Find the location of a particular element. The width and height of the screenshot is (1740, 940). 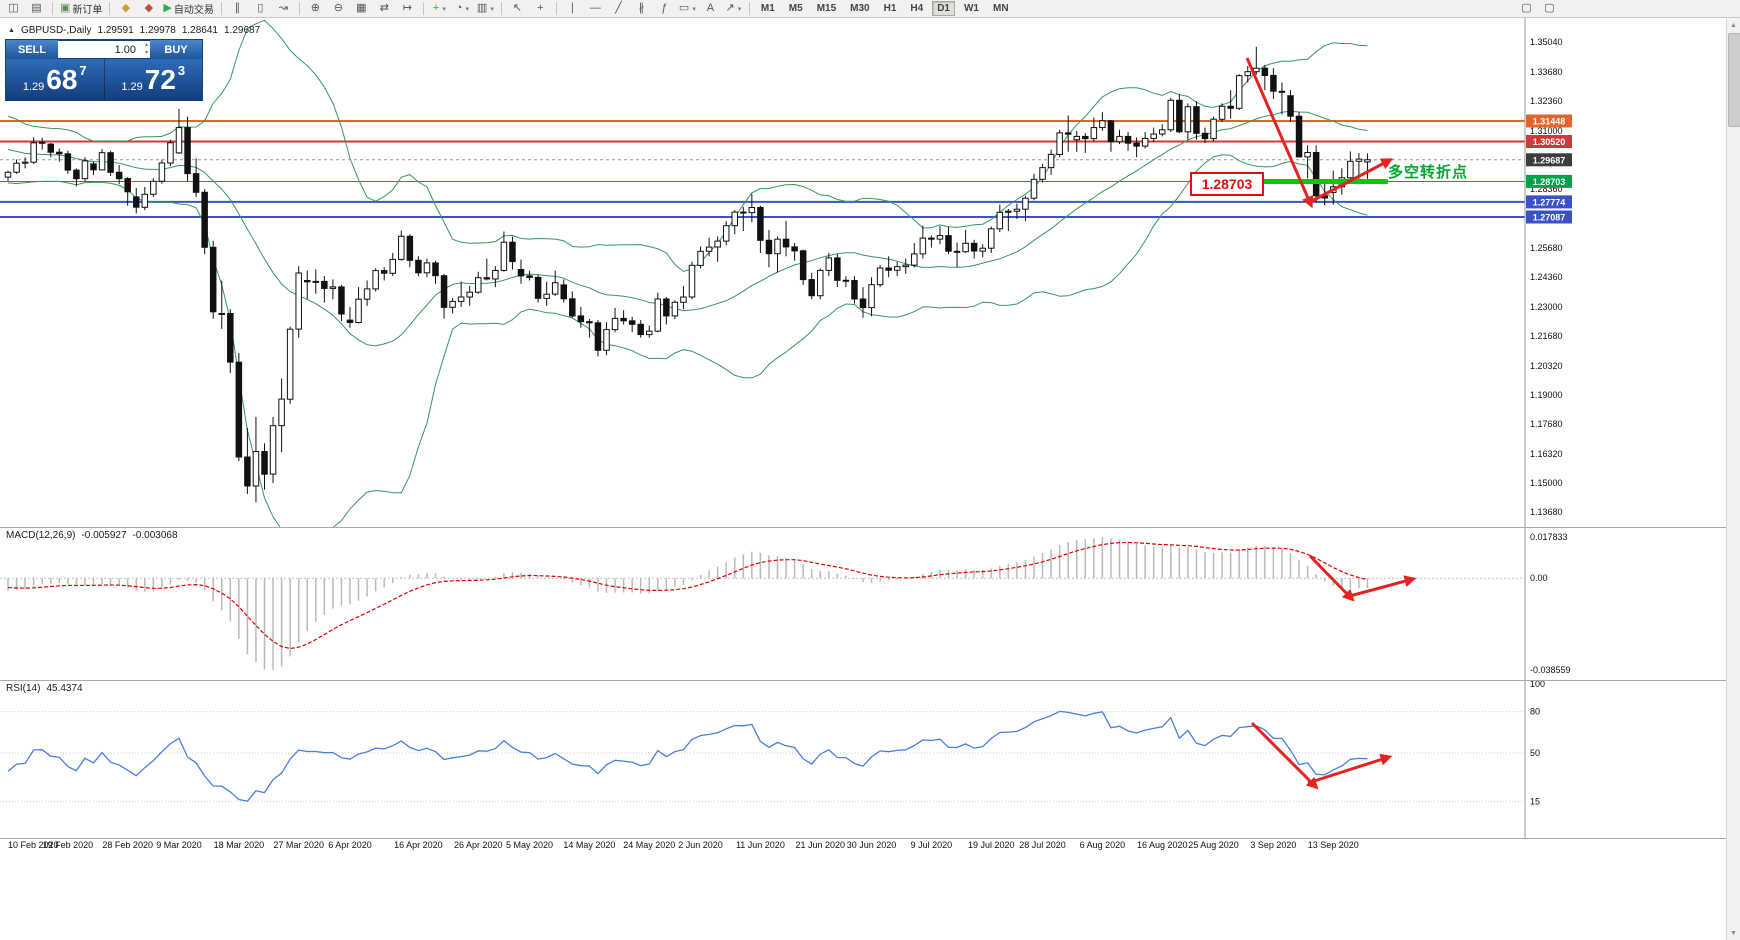

svg-text: 0.017833 is located at coordinates (1549, 537).